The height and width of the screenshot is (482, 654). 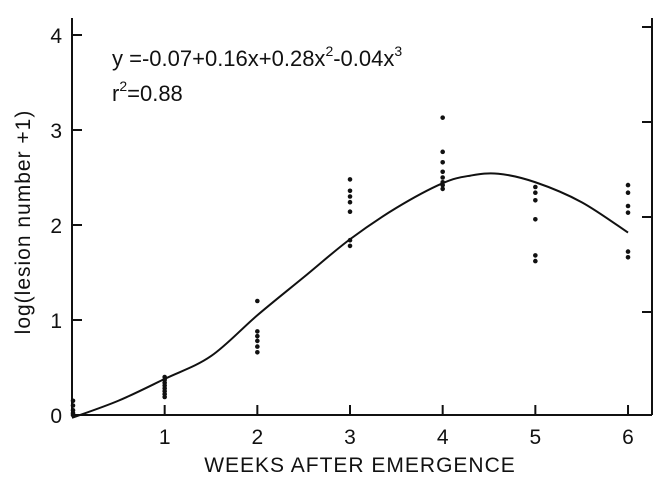 What do you see at coordinates (647, 169) in the screenshot?
I see `right-axis-ticks` at bounding box center [647, 169].